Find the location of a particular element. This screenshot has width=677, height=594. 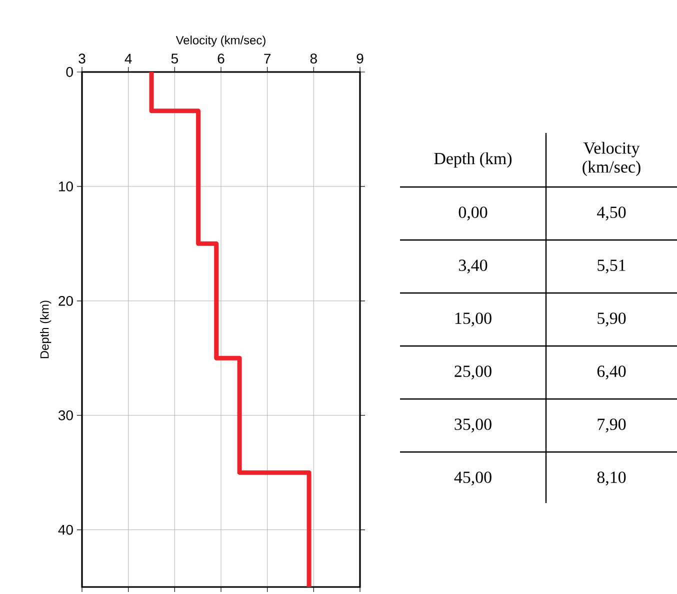

x-tick-label: 6 is located at coordinates (221, 59).